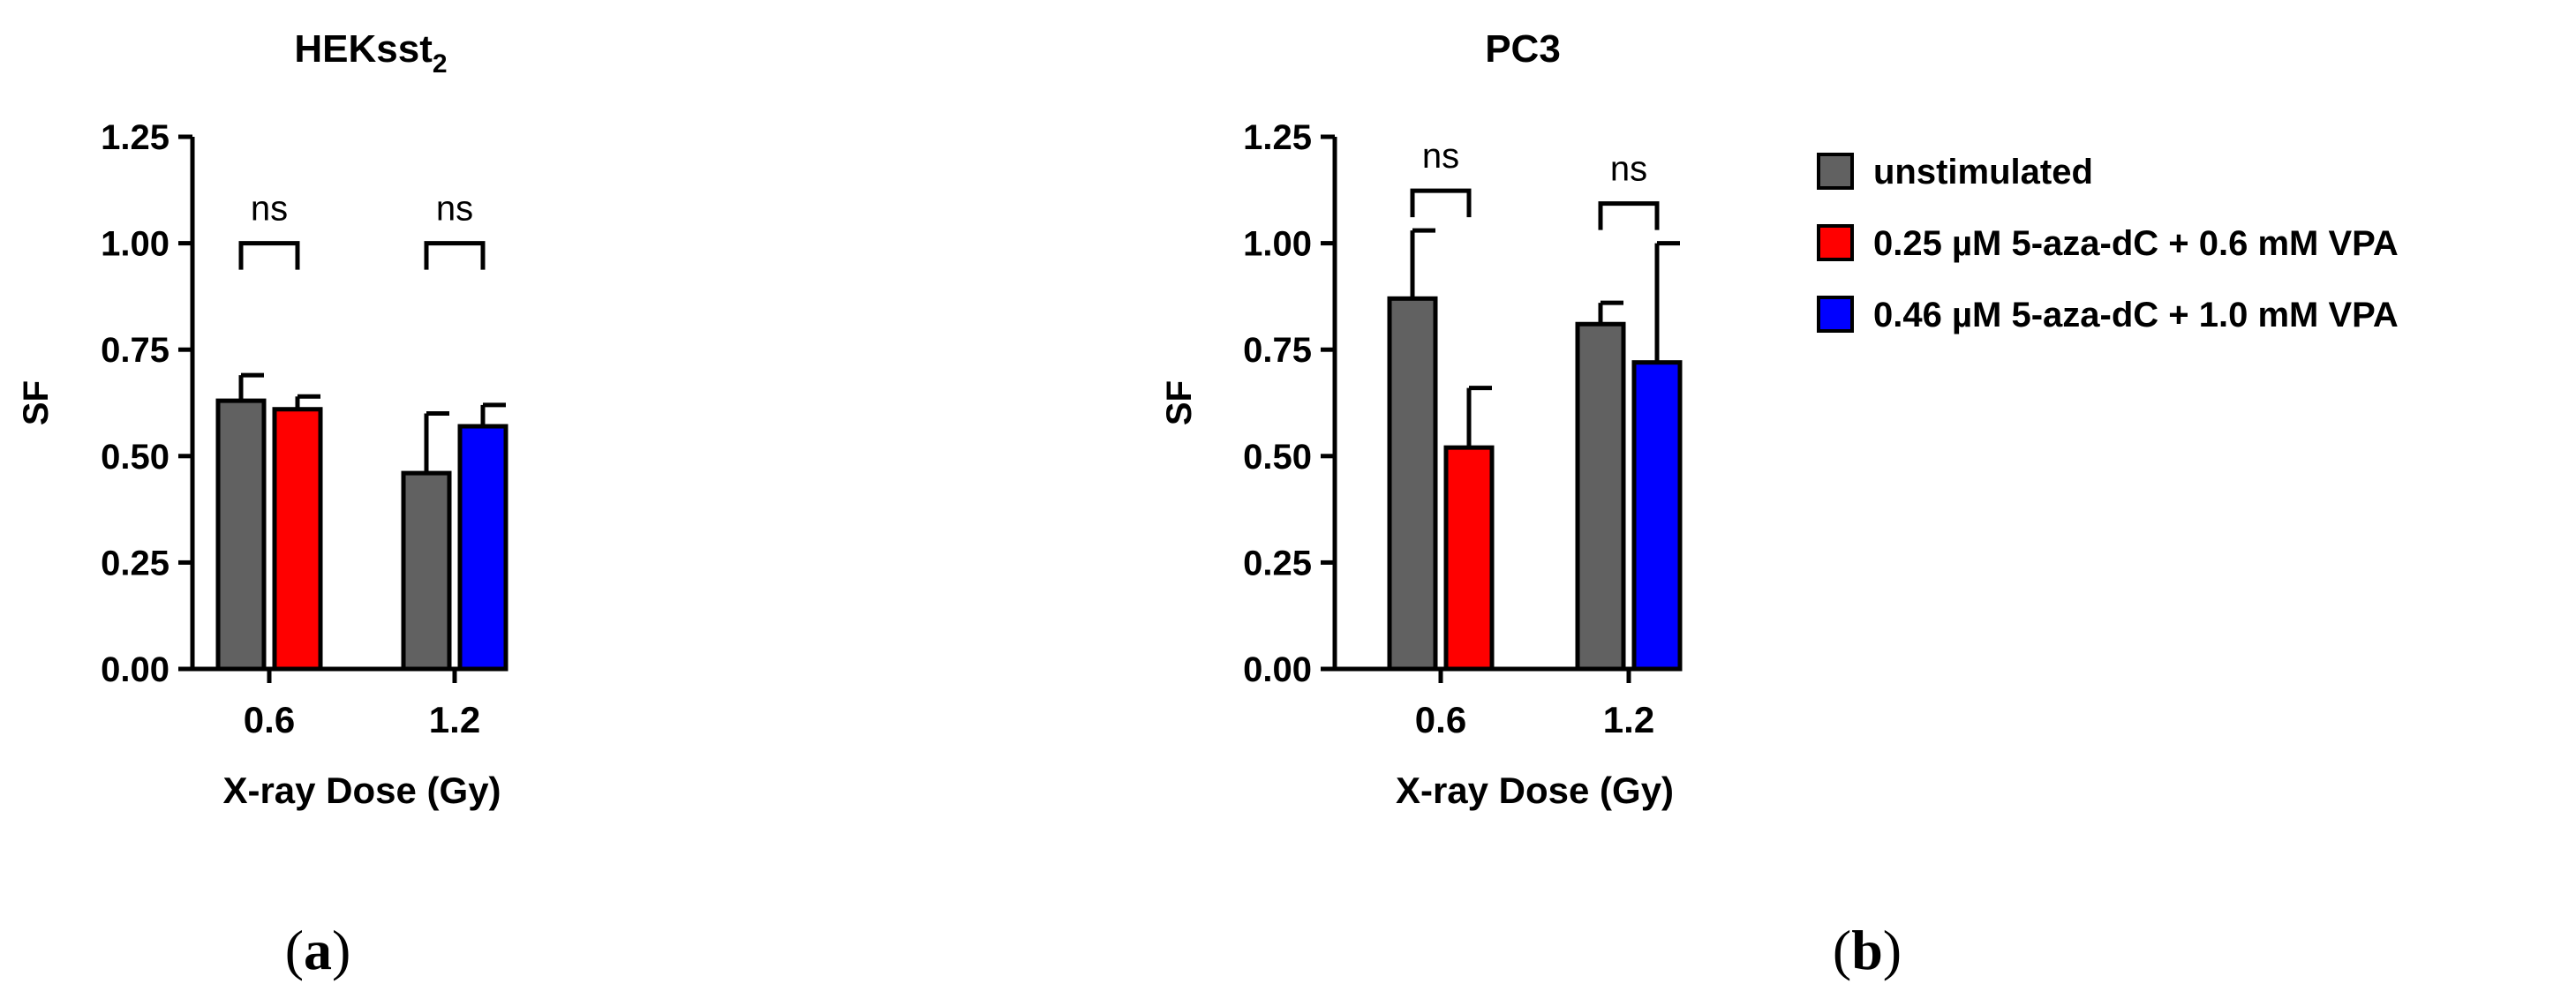 The width and height of the screenshot is (2576, 999). What do you see at coordinates (1836, 243) in the screenshot?
I see `legend-swatch-low-dose` at bounding box center [1836, 243].